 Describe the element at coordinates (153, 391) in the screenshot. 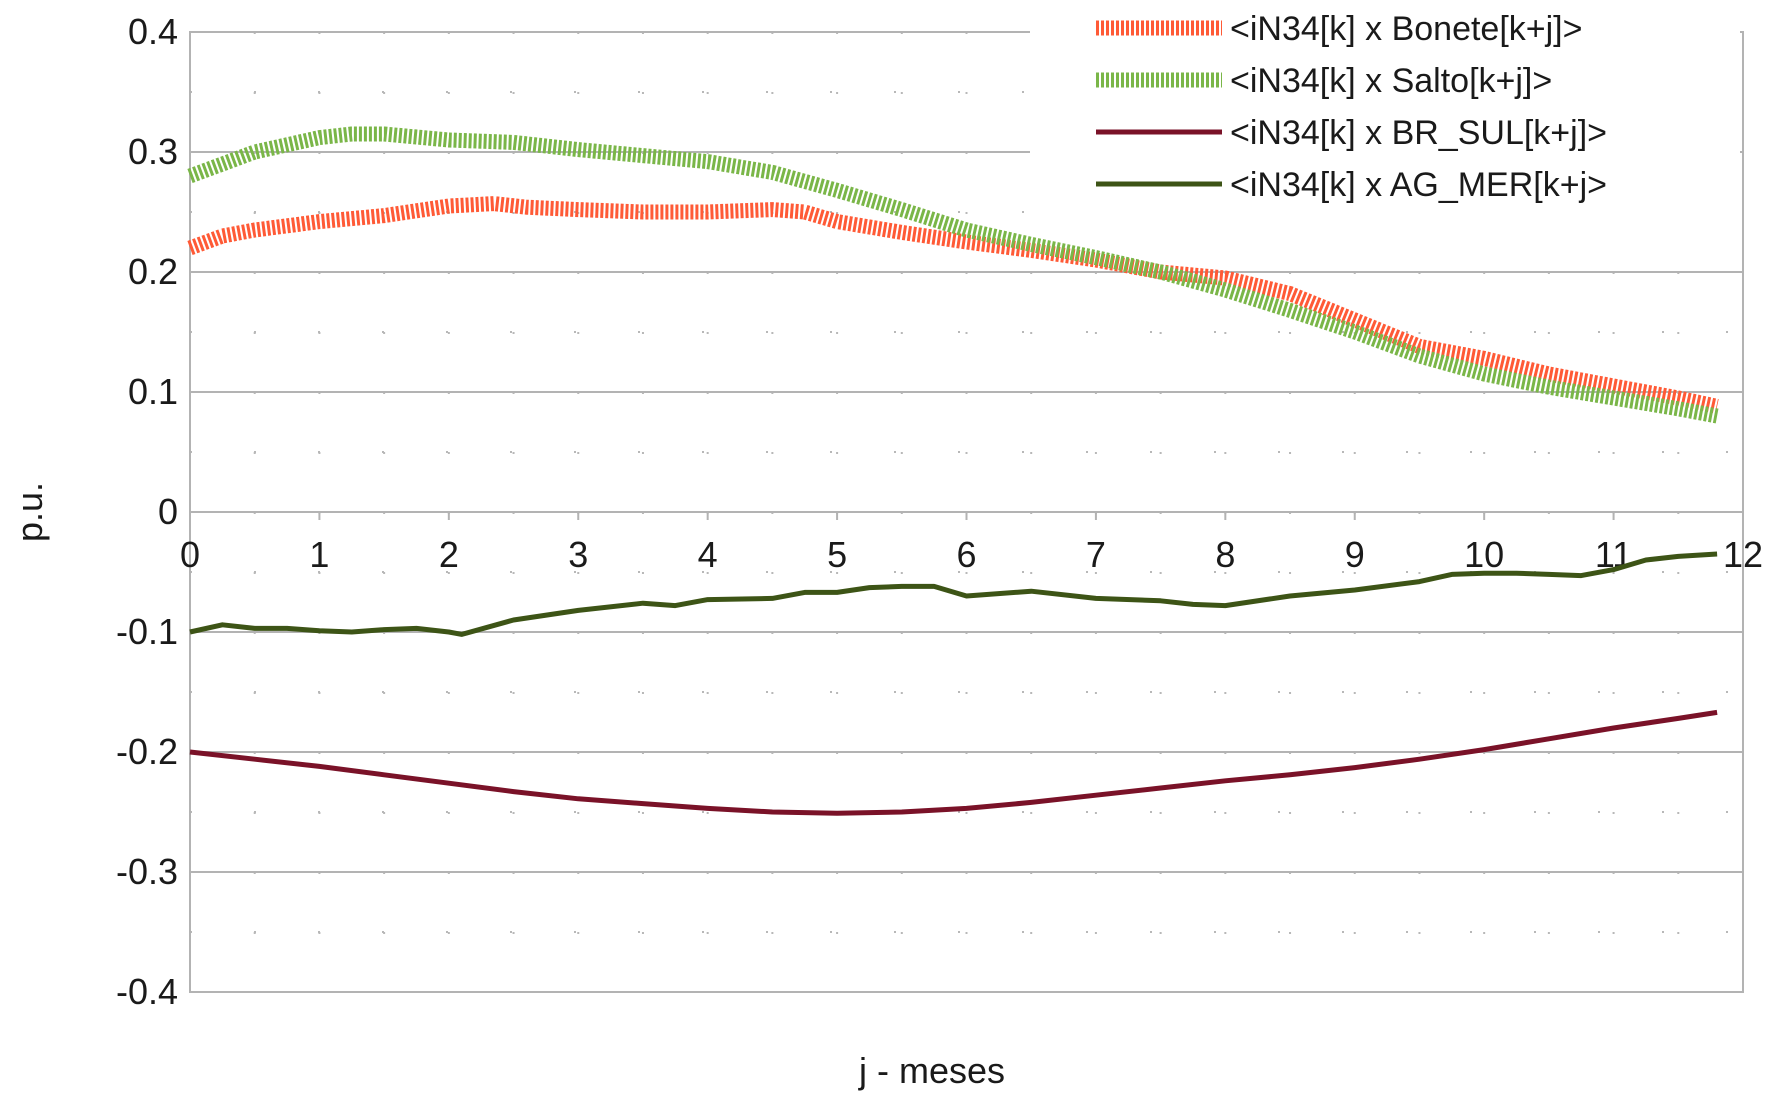

I see `y-tick-label: 0.1` at that location.